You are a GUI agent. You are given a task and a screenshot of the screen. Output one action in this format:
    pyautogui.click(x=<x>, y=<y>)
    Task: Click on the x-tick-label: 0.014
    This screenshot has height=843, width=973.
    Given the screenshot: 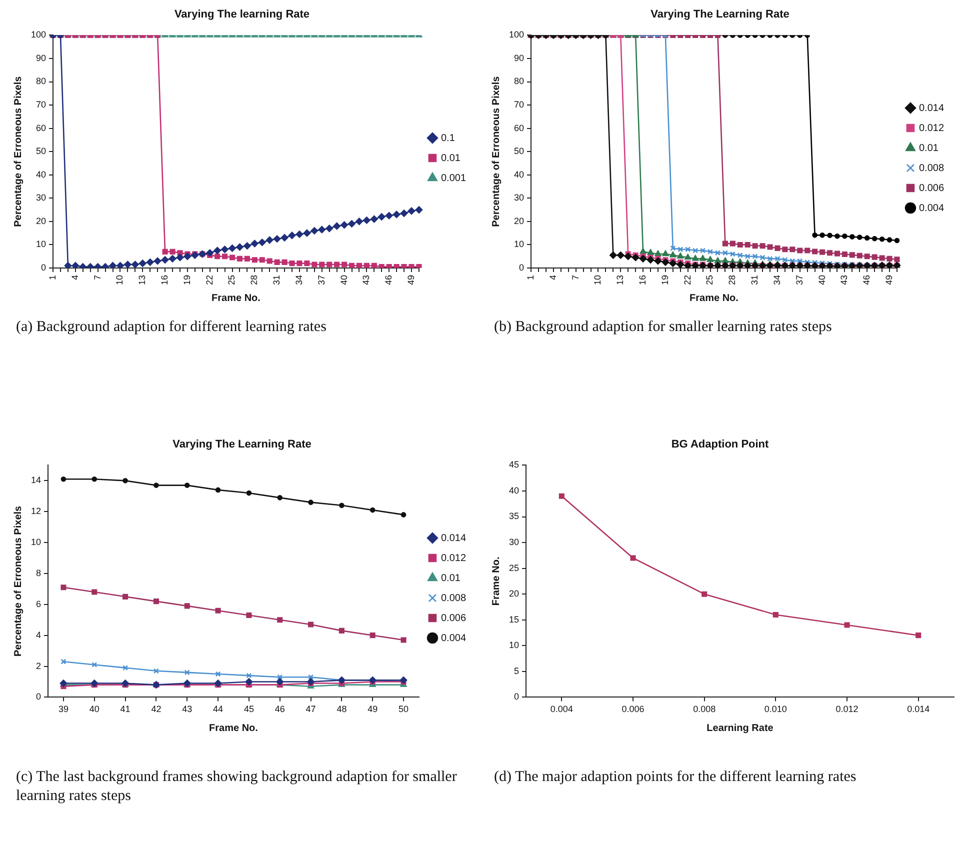 What is the action you would take?
    pyautogui.click(x=918, y=709)
    